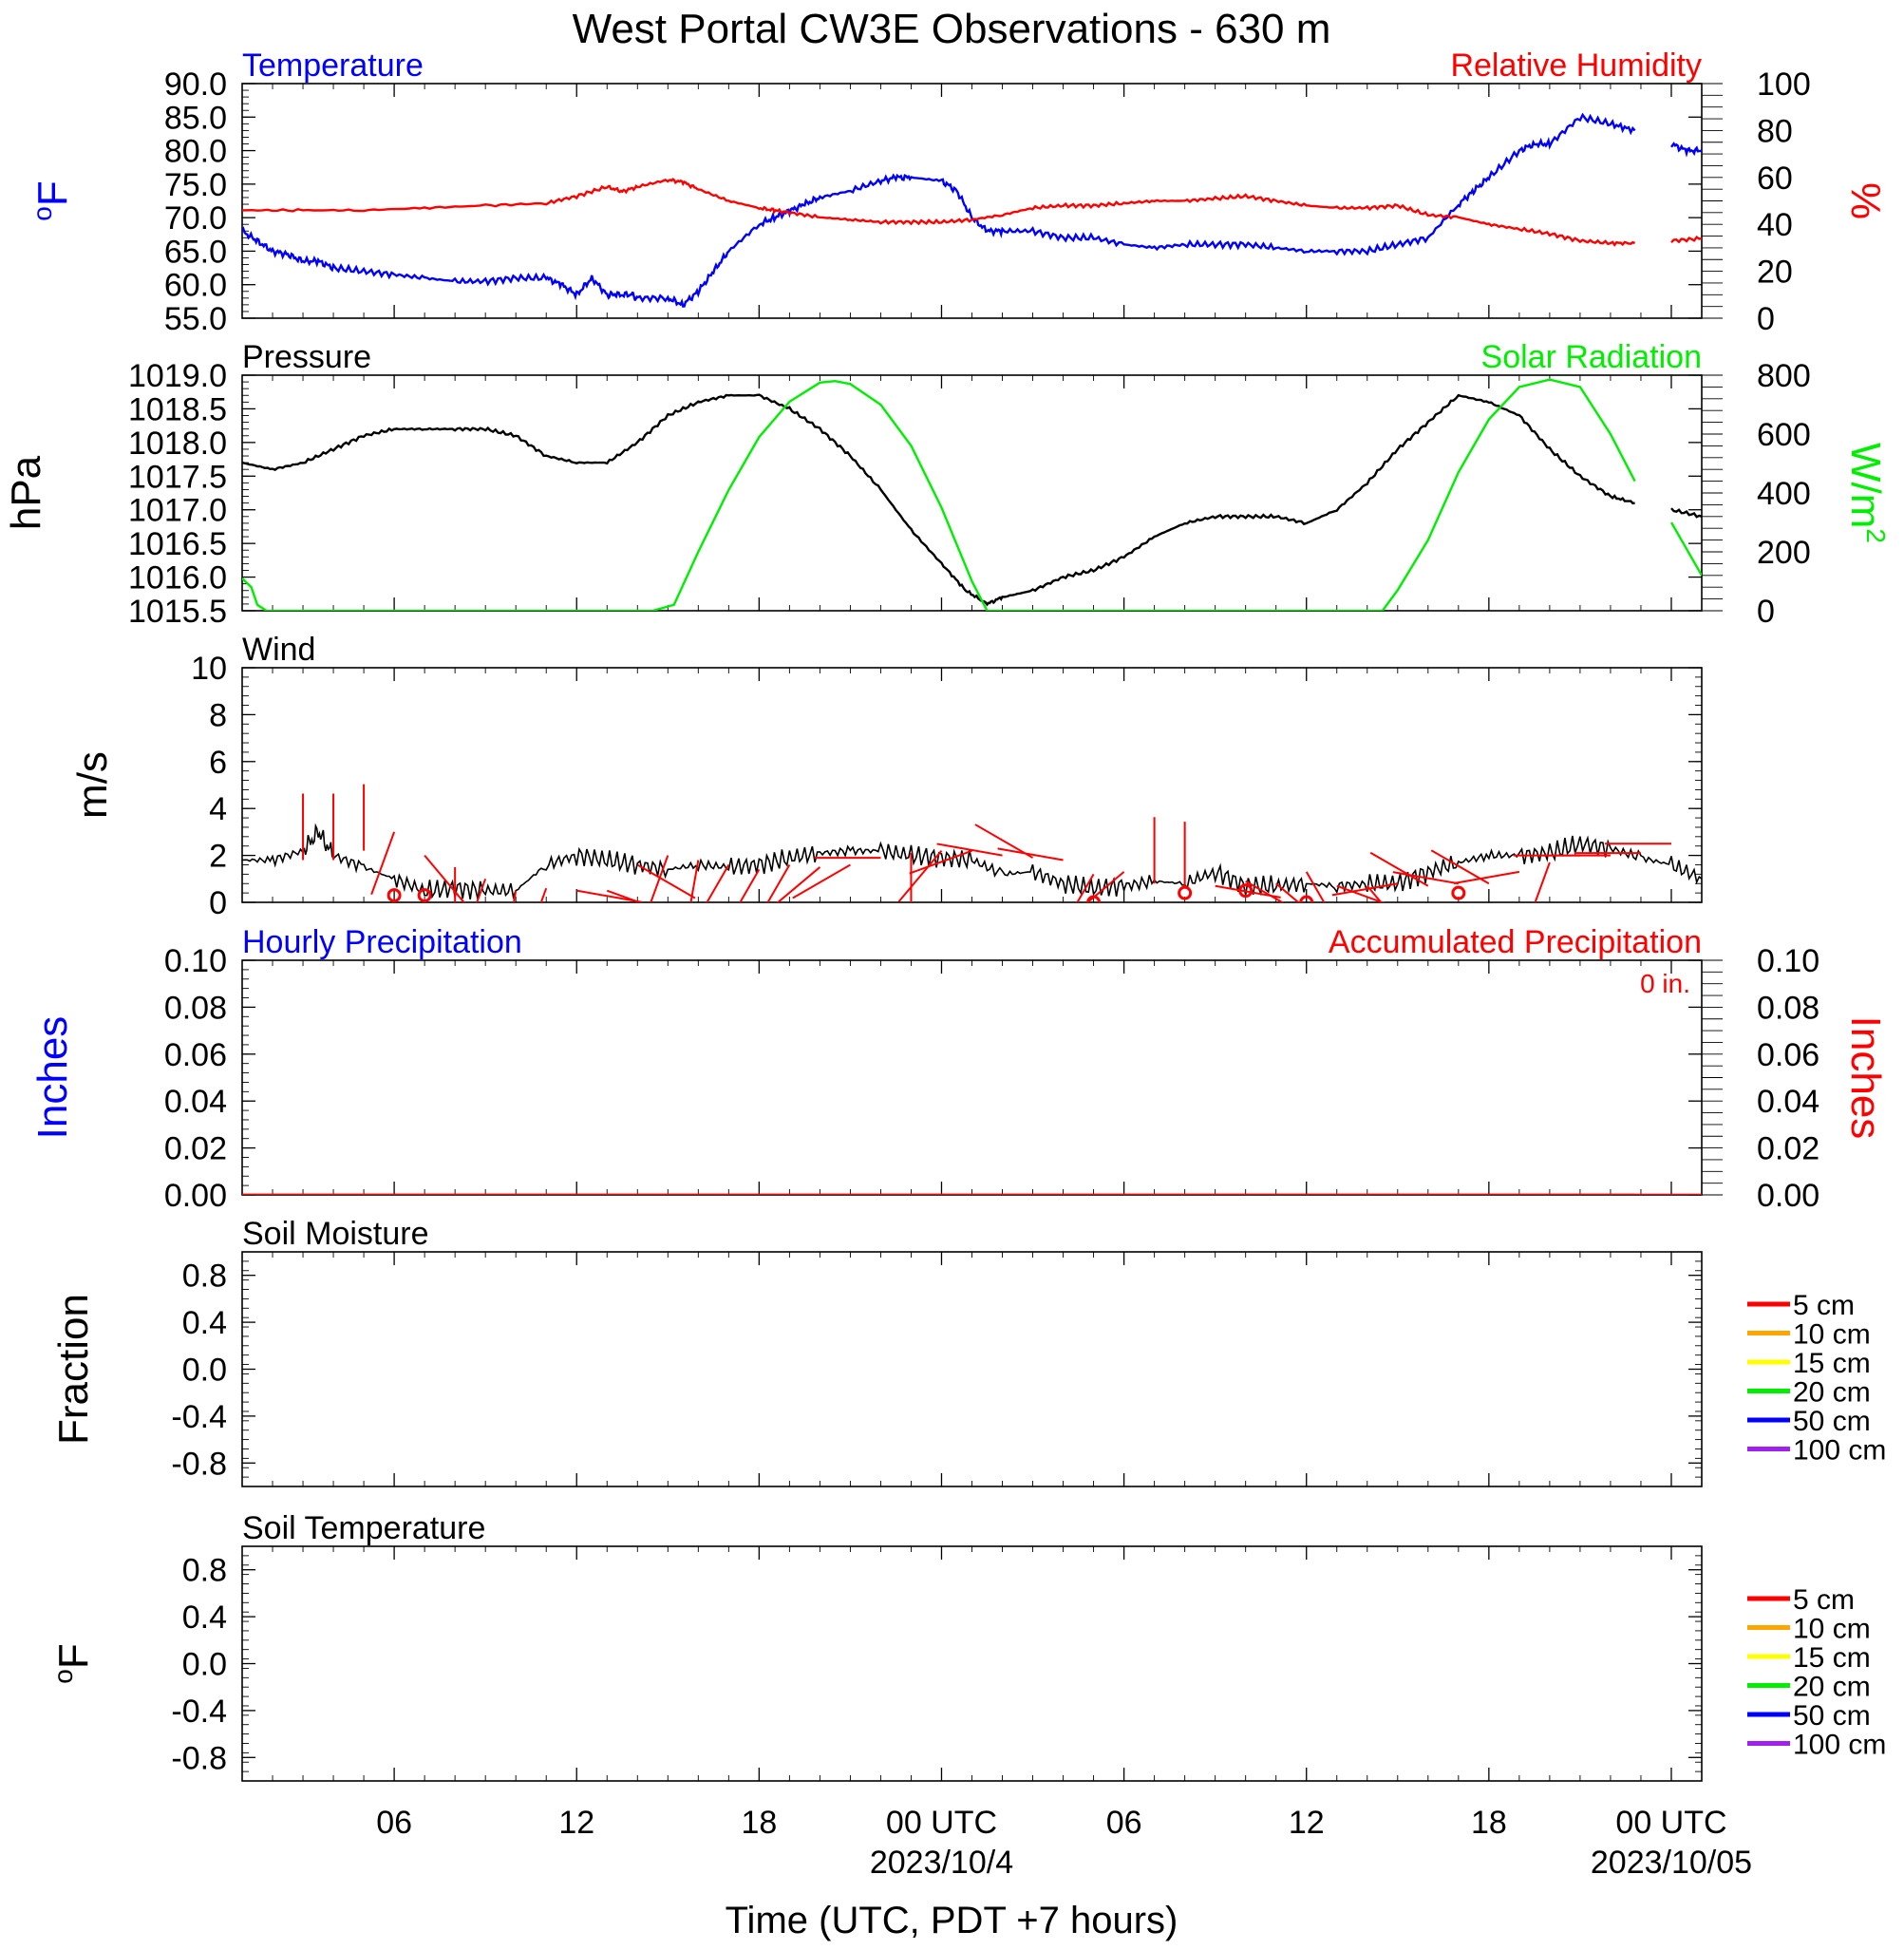 The height and width of the screenshot is (1950, 1904). What do you see at coordinates (336, 1234) in the screenshot?
I see `panel-title-left: Soil Moisture` at bounding box center [336, 1234].